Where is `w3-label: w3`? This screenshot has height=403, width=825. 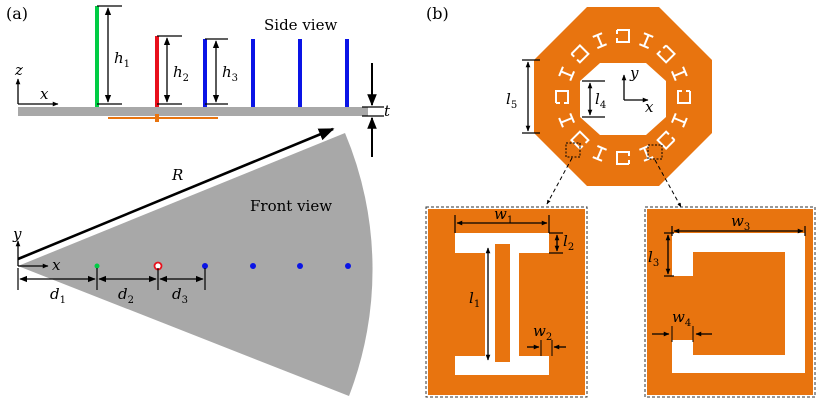 w3-label: w3 is located at coordinates (740, 222).